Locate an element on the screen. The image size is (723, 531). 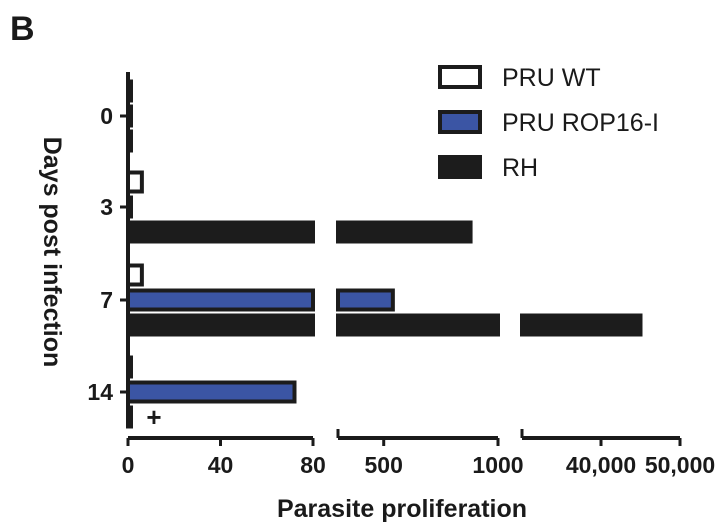
bar-rh-day-7-part3 is located at coordinates (581, 325).